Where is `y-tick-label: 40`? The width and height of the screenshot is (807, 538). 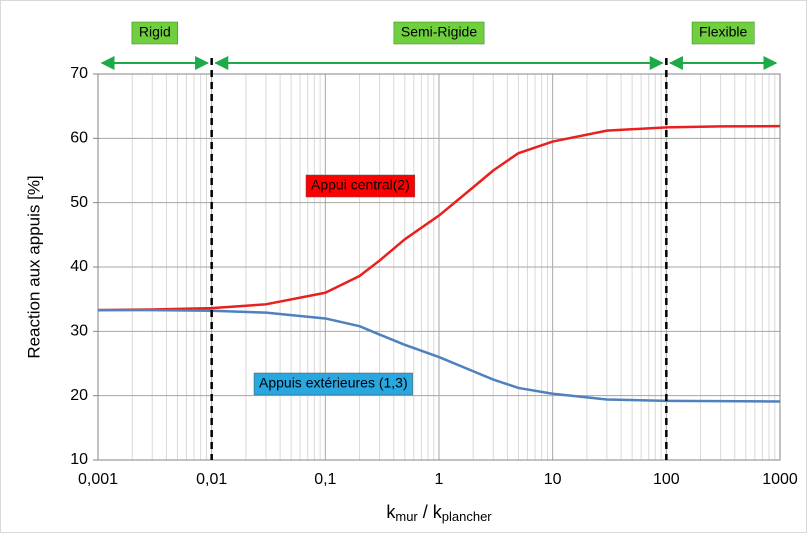
y-tick-label: 40 is located at coordinates (79, 266).